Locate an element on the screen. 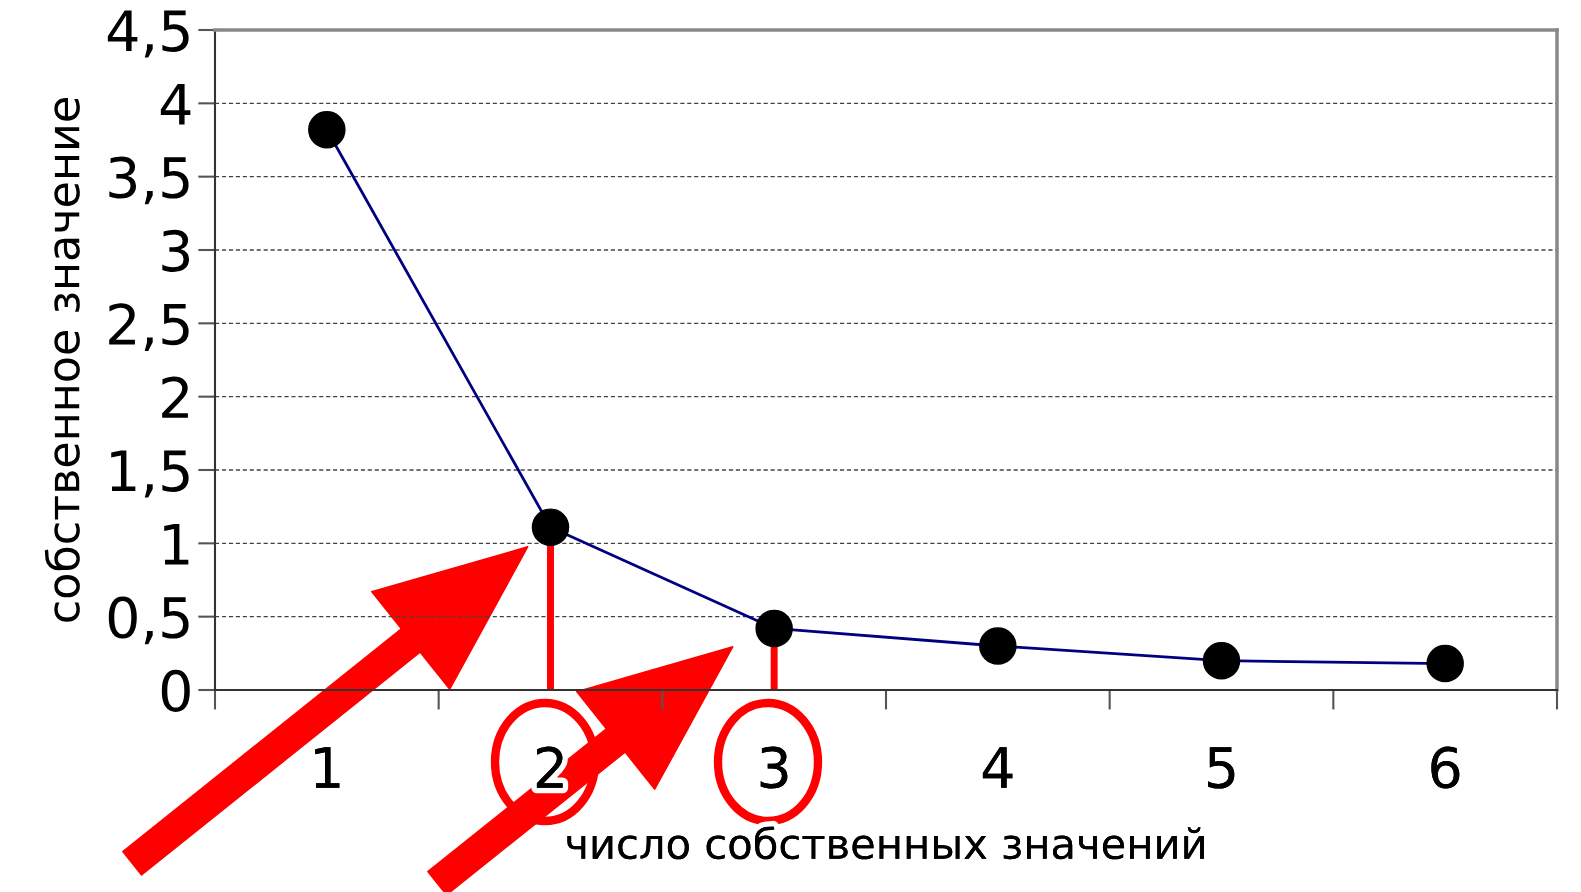  x-tick-label: 1 is located at coordinates (327, 767).